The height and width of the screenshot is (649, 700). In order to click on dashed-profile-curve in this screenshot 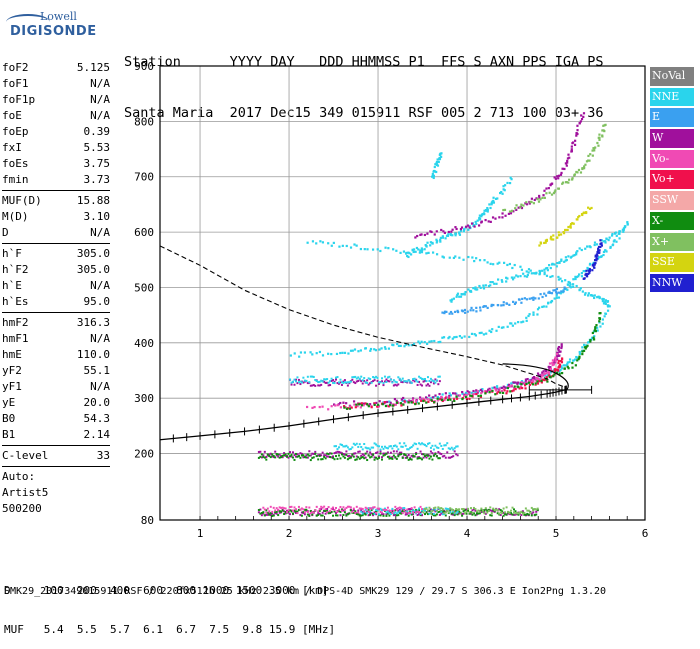, I will do `click(362, 316)`.